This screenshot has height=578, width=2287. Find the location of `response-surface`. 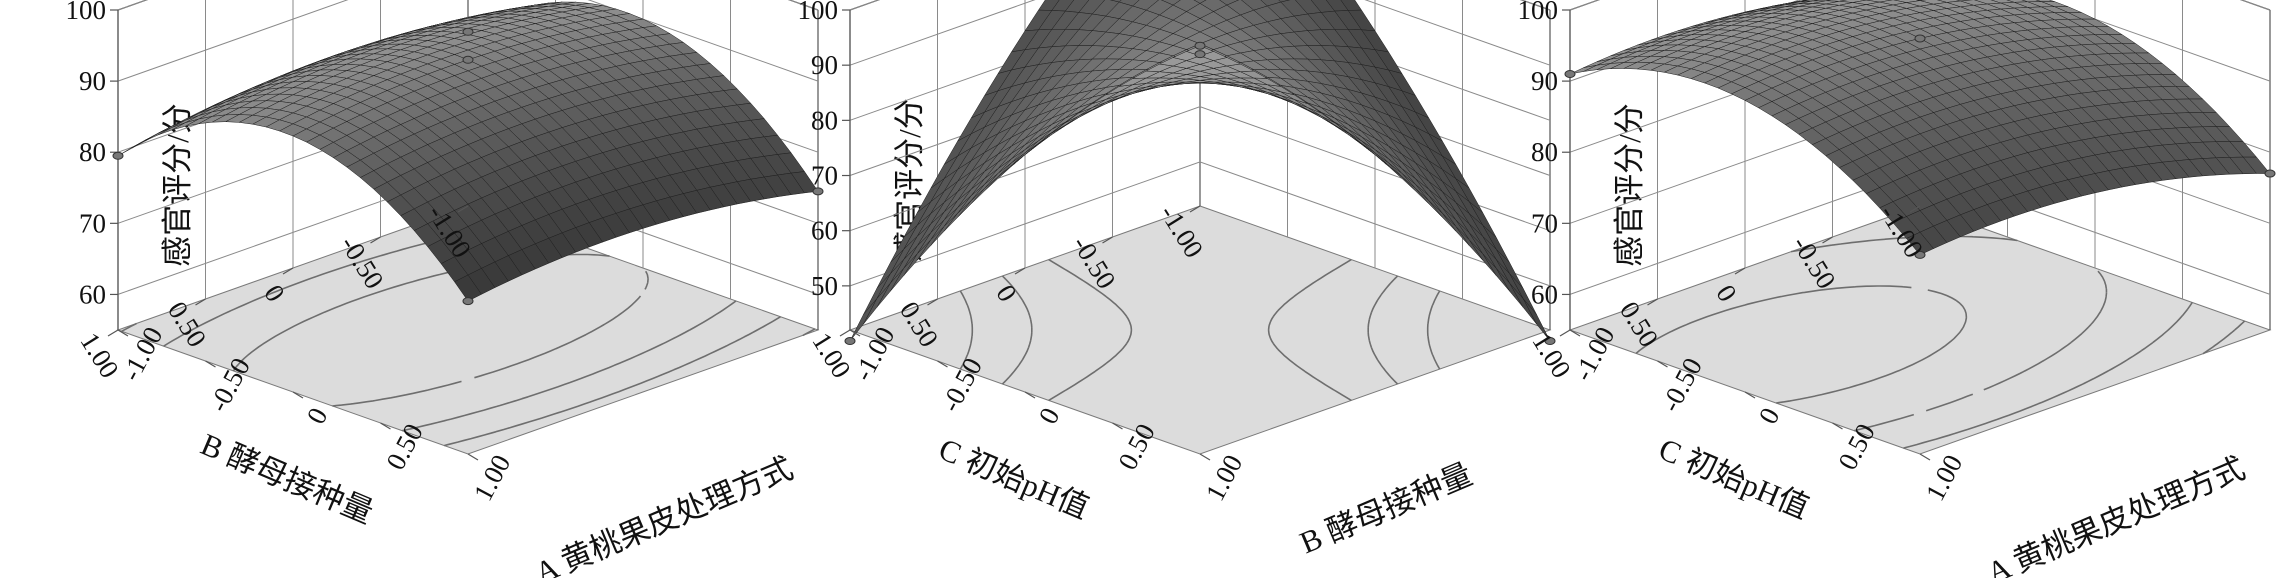

response-surface is located at coordinates (1920, 128).